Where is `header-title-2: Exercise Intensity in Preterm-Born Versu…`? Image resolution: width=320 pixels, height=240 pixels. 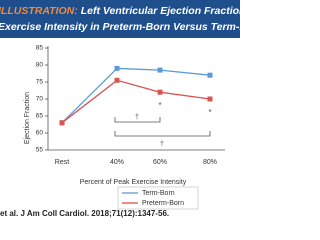
header-title-2: Exercise Intensity in Preterm-Born Versu… is located at coordinates (120, 27).